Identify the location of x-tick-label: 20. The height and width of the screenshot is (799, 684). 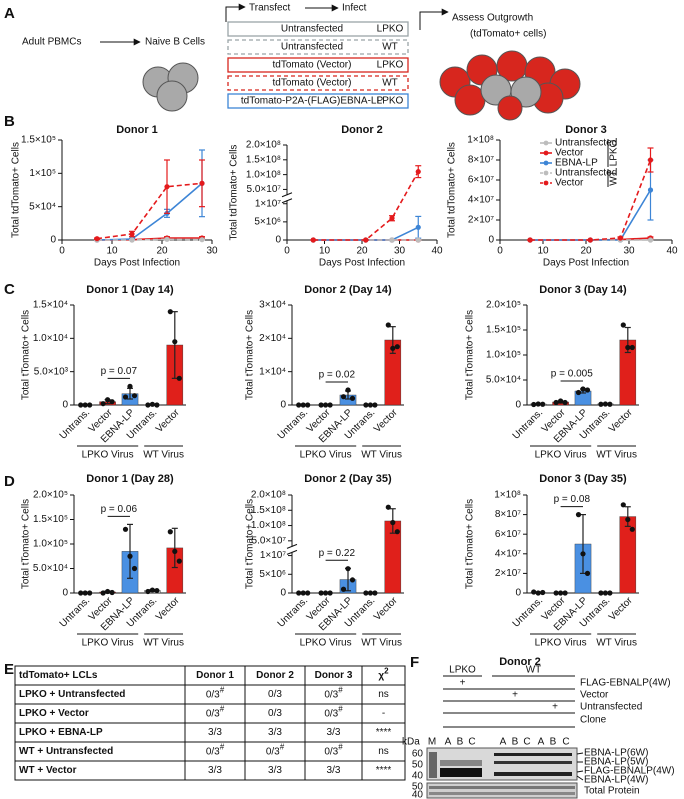
(362, 251).